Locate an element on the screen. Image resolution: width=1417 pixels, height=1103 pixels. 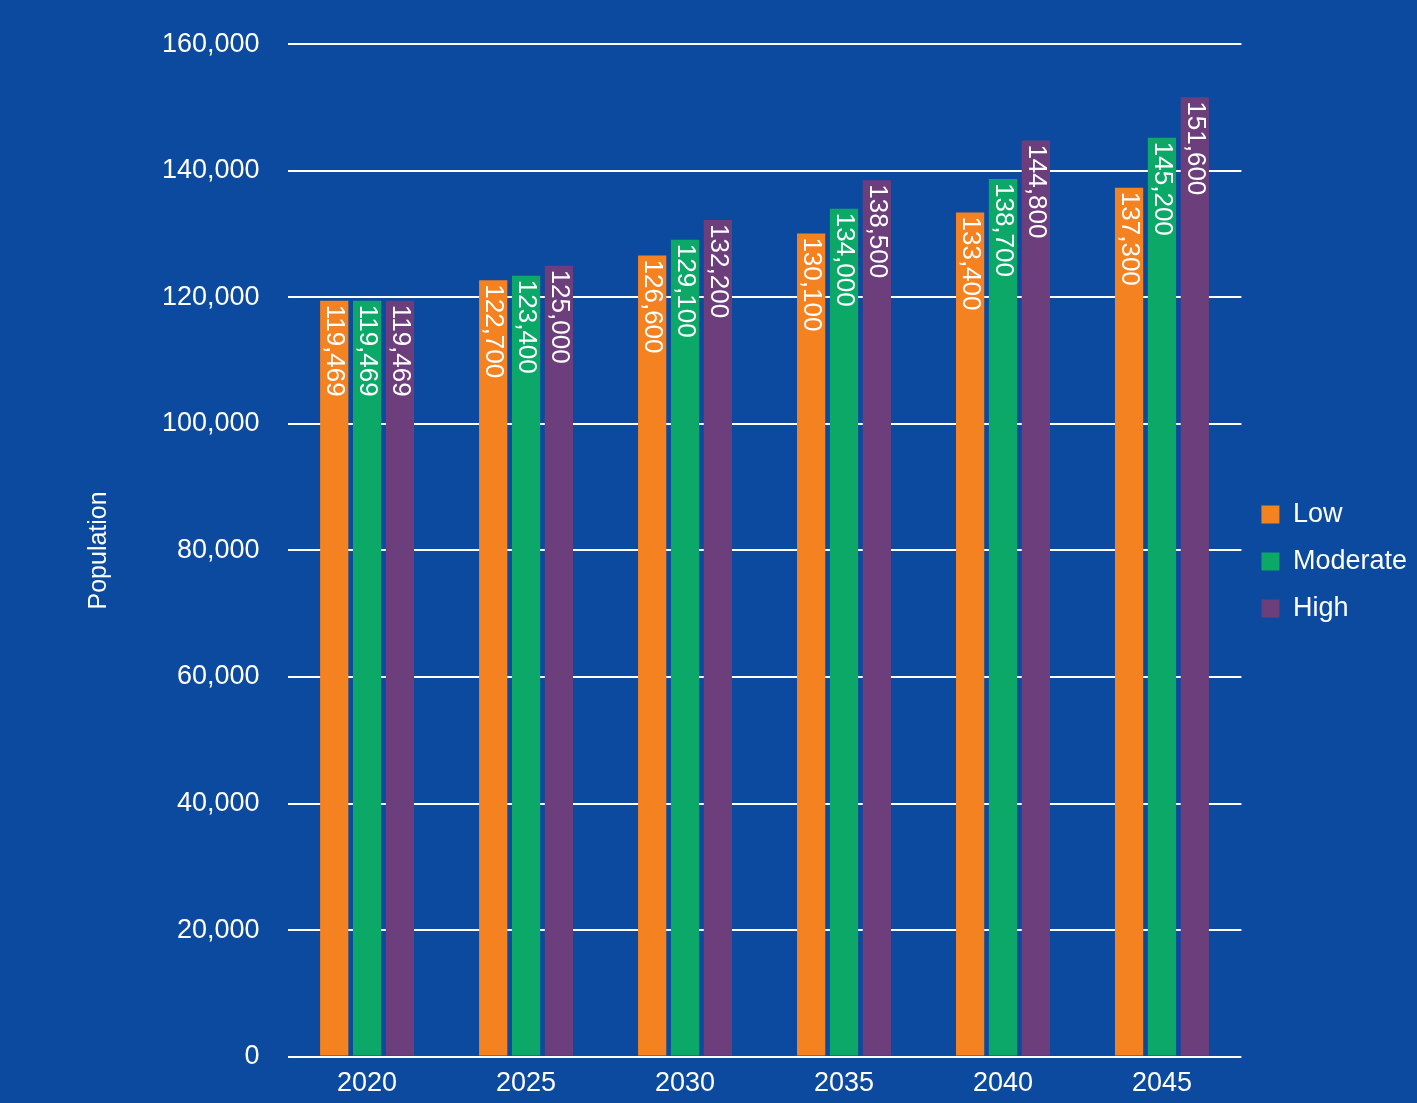
data-label: 138,700 is located at coordinates (1004, 229).